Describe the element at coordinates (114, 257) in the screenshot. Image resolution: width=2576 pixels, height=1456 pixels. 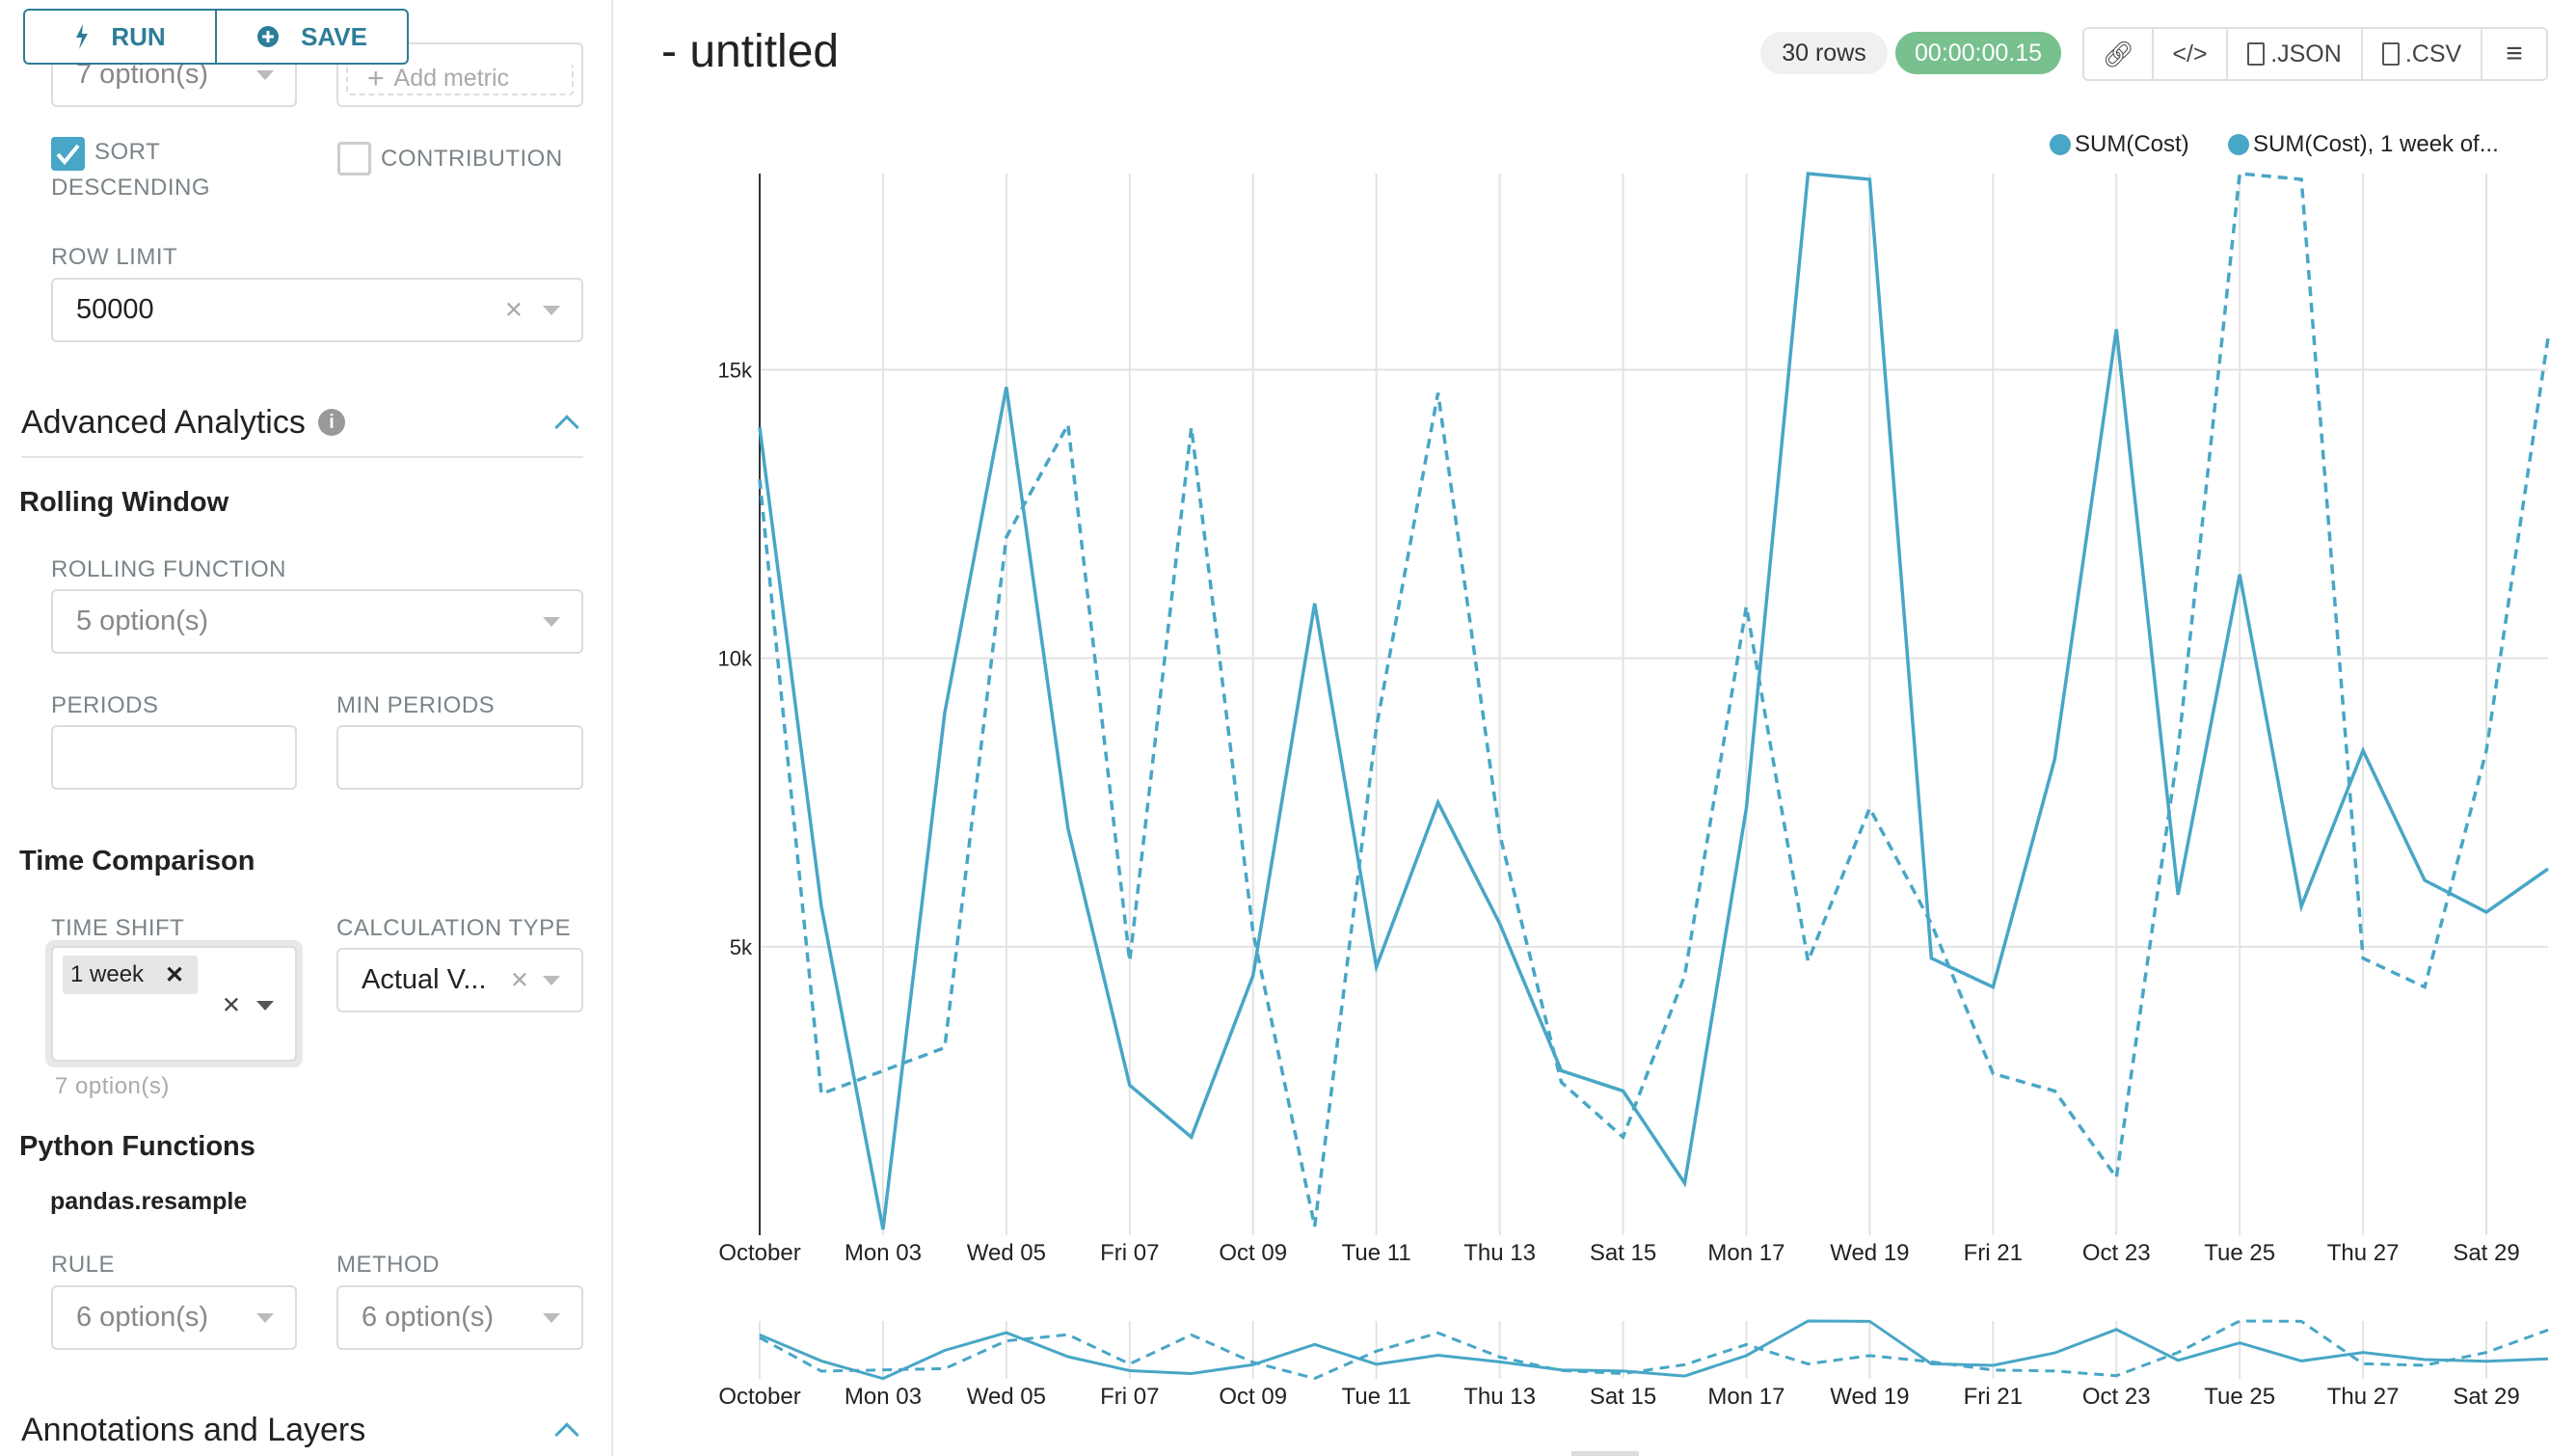
I see `row-limit-label: ROW LIMIT` at that location.